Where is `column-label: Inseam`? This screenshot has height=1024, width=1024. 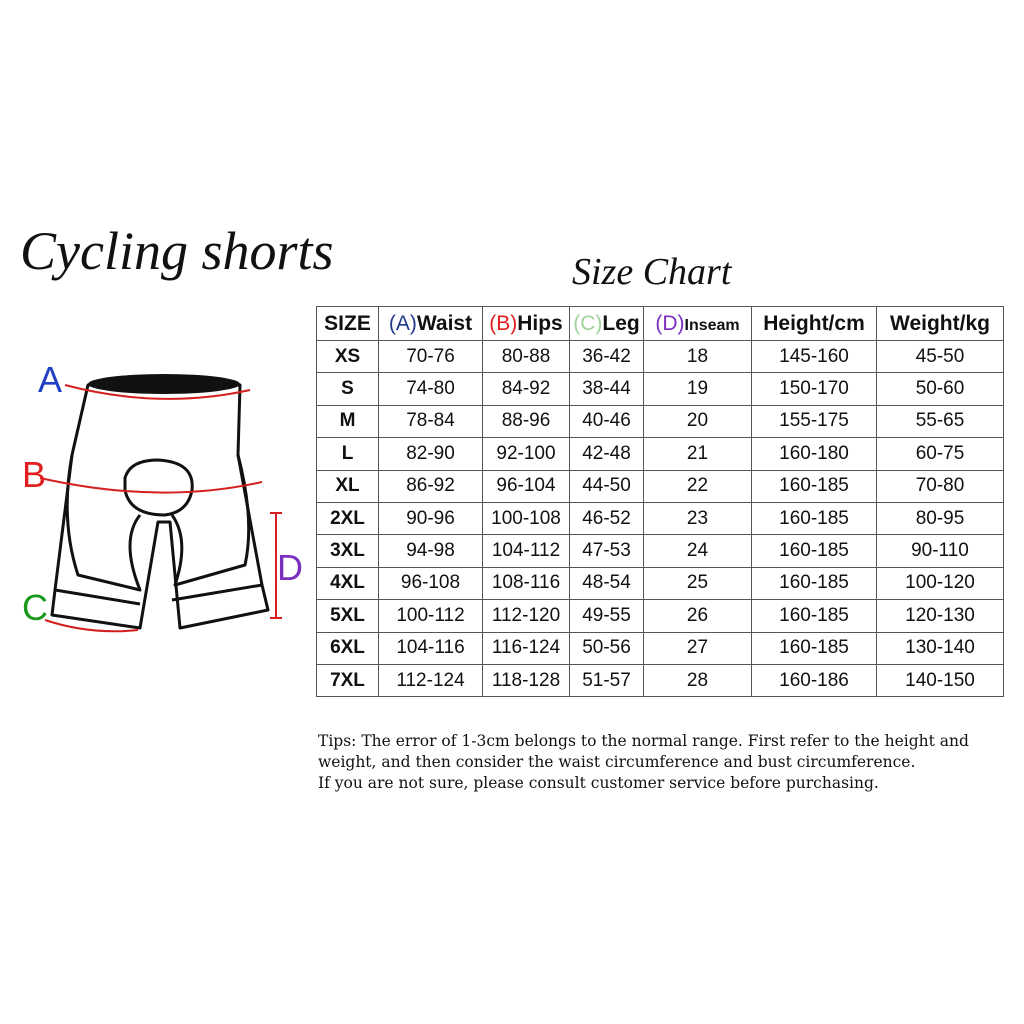 column-label: Inseam is located at coordinates (712, 325).